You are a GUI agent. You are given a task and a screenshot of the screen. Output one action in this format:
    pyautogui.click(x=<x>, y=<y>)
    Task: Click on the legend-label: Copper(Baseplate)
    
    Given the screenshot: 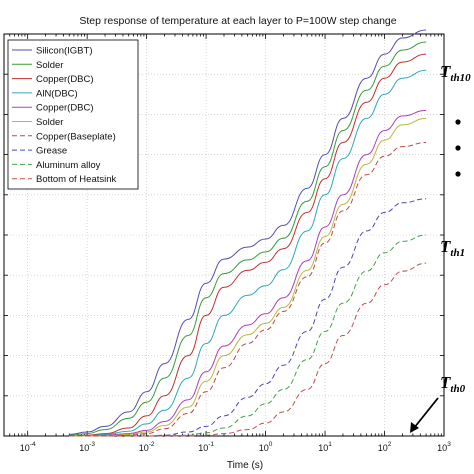 What is the action you would take?
    pyautogui.click(x=76, y=136)
    